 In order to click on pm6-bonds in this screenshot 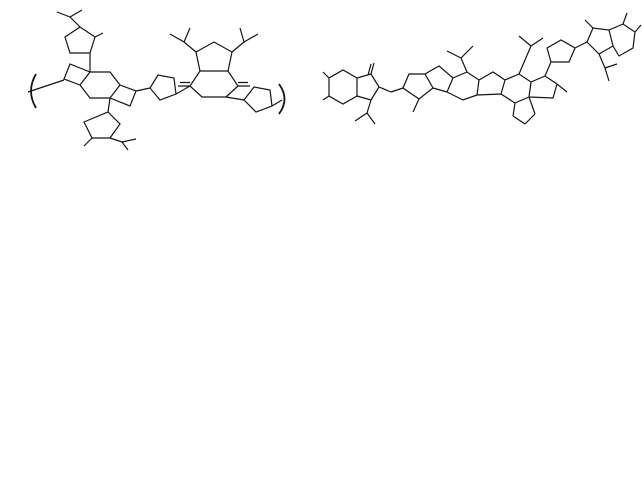, I will do `click(156, 80)`.